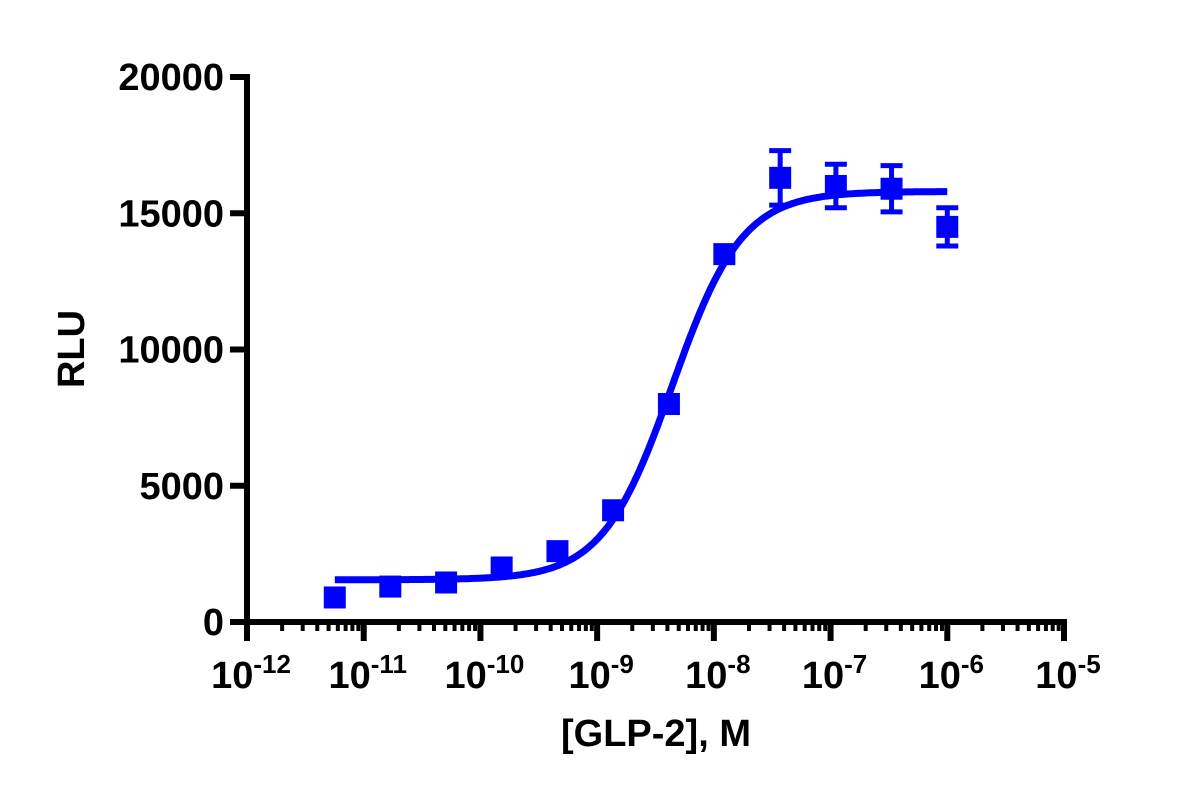  What do you see at coordinates (1089, 664) in the screenshot?
I see `x-tick-exponent: -5` at bounding box center [1089, 664].